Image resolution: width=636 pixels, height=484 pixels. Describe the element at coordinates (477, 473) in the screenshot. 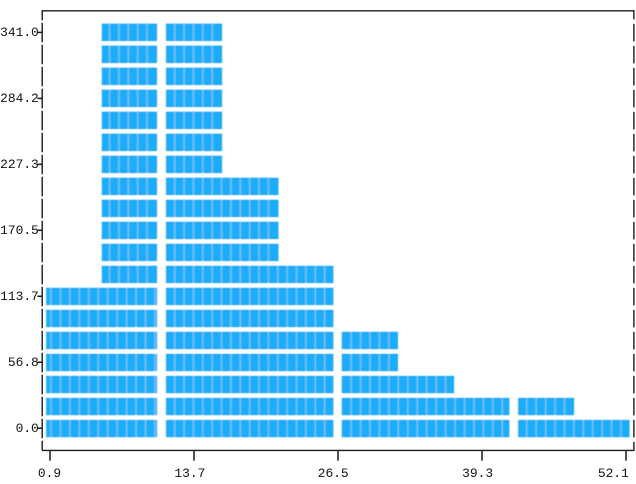

I see `svg-text: 39.3` at that location.